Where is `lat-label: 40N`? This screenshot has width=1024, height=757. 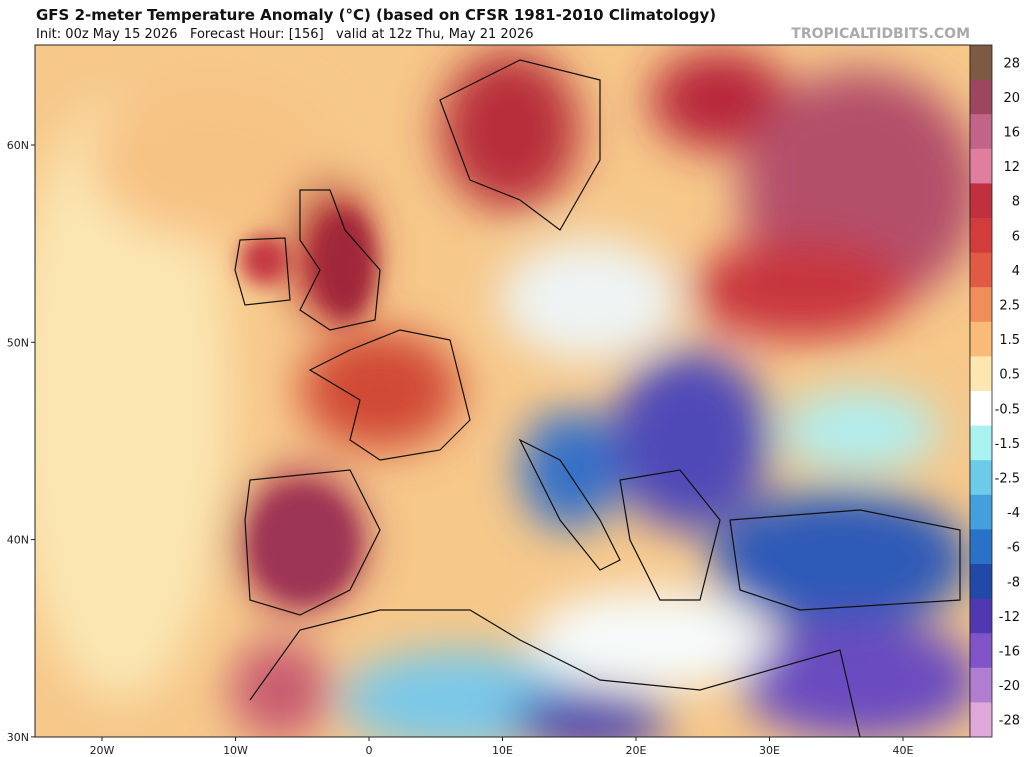
lat-label: 40N is located at coordinates (18, 540).